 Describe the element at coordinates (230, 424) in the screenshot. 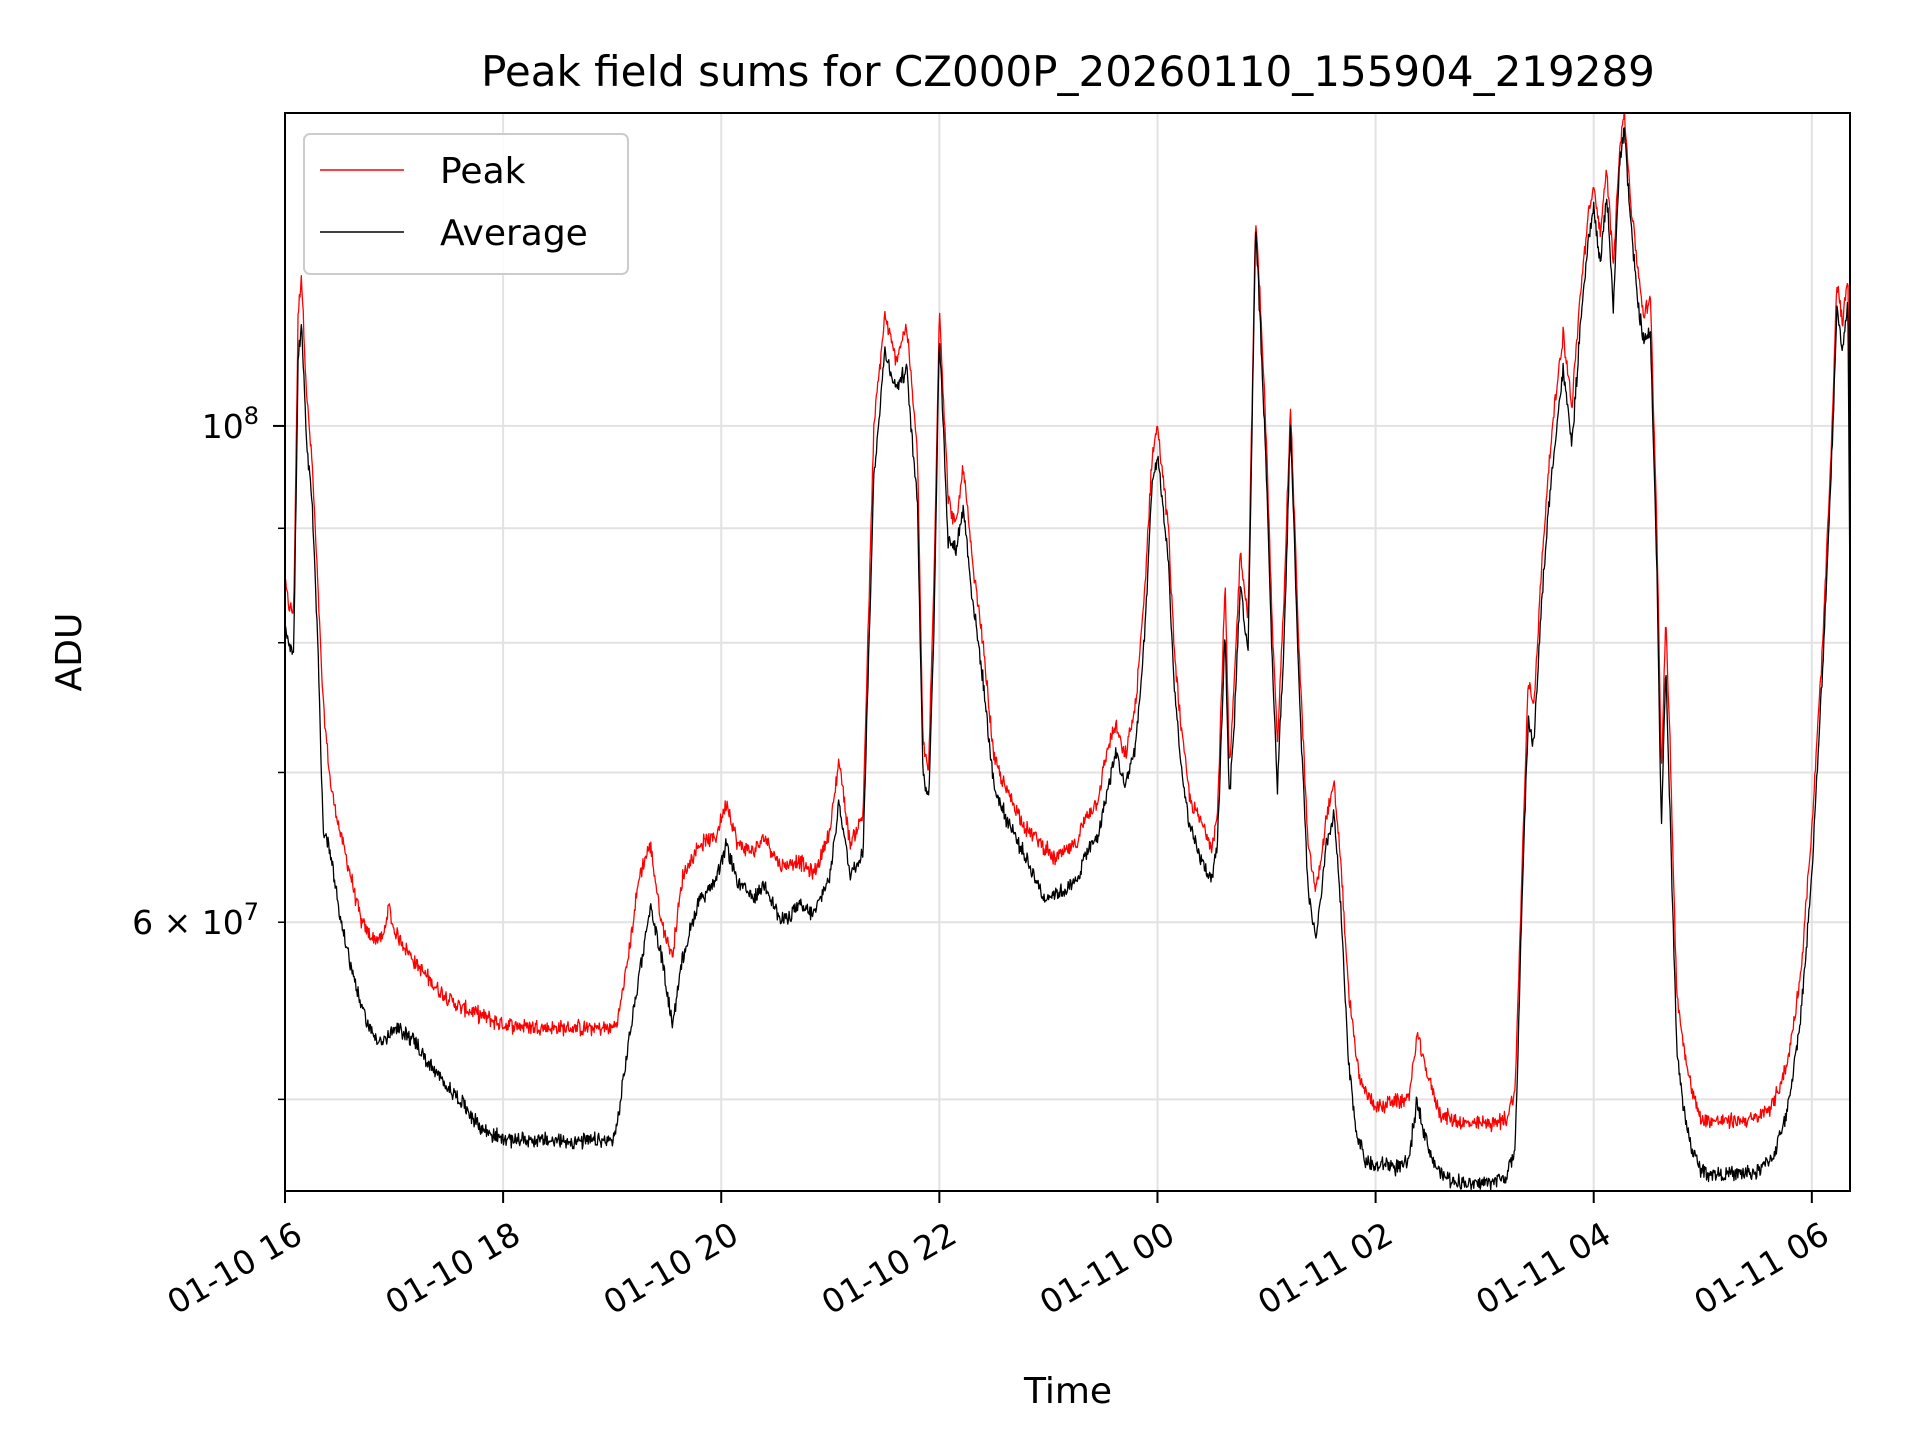

I see `y-tick-label: 108` at that location.